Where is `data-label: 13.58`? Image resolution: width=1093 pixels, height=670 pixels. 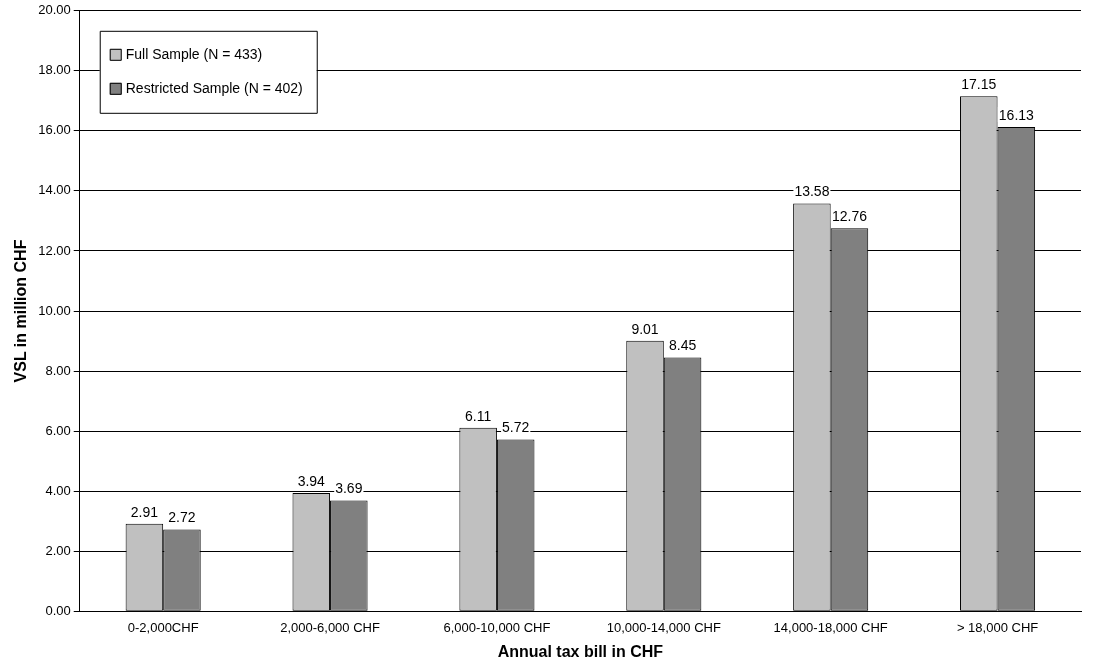 data-label: 13.58 is located at coordinates (812, 191).